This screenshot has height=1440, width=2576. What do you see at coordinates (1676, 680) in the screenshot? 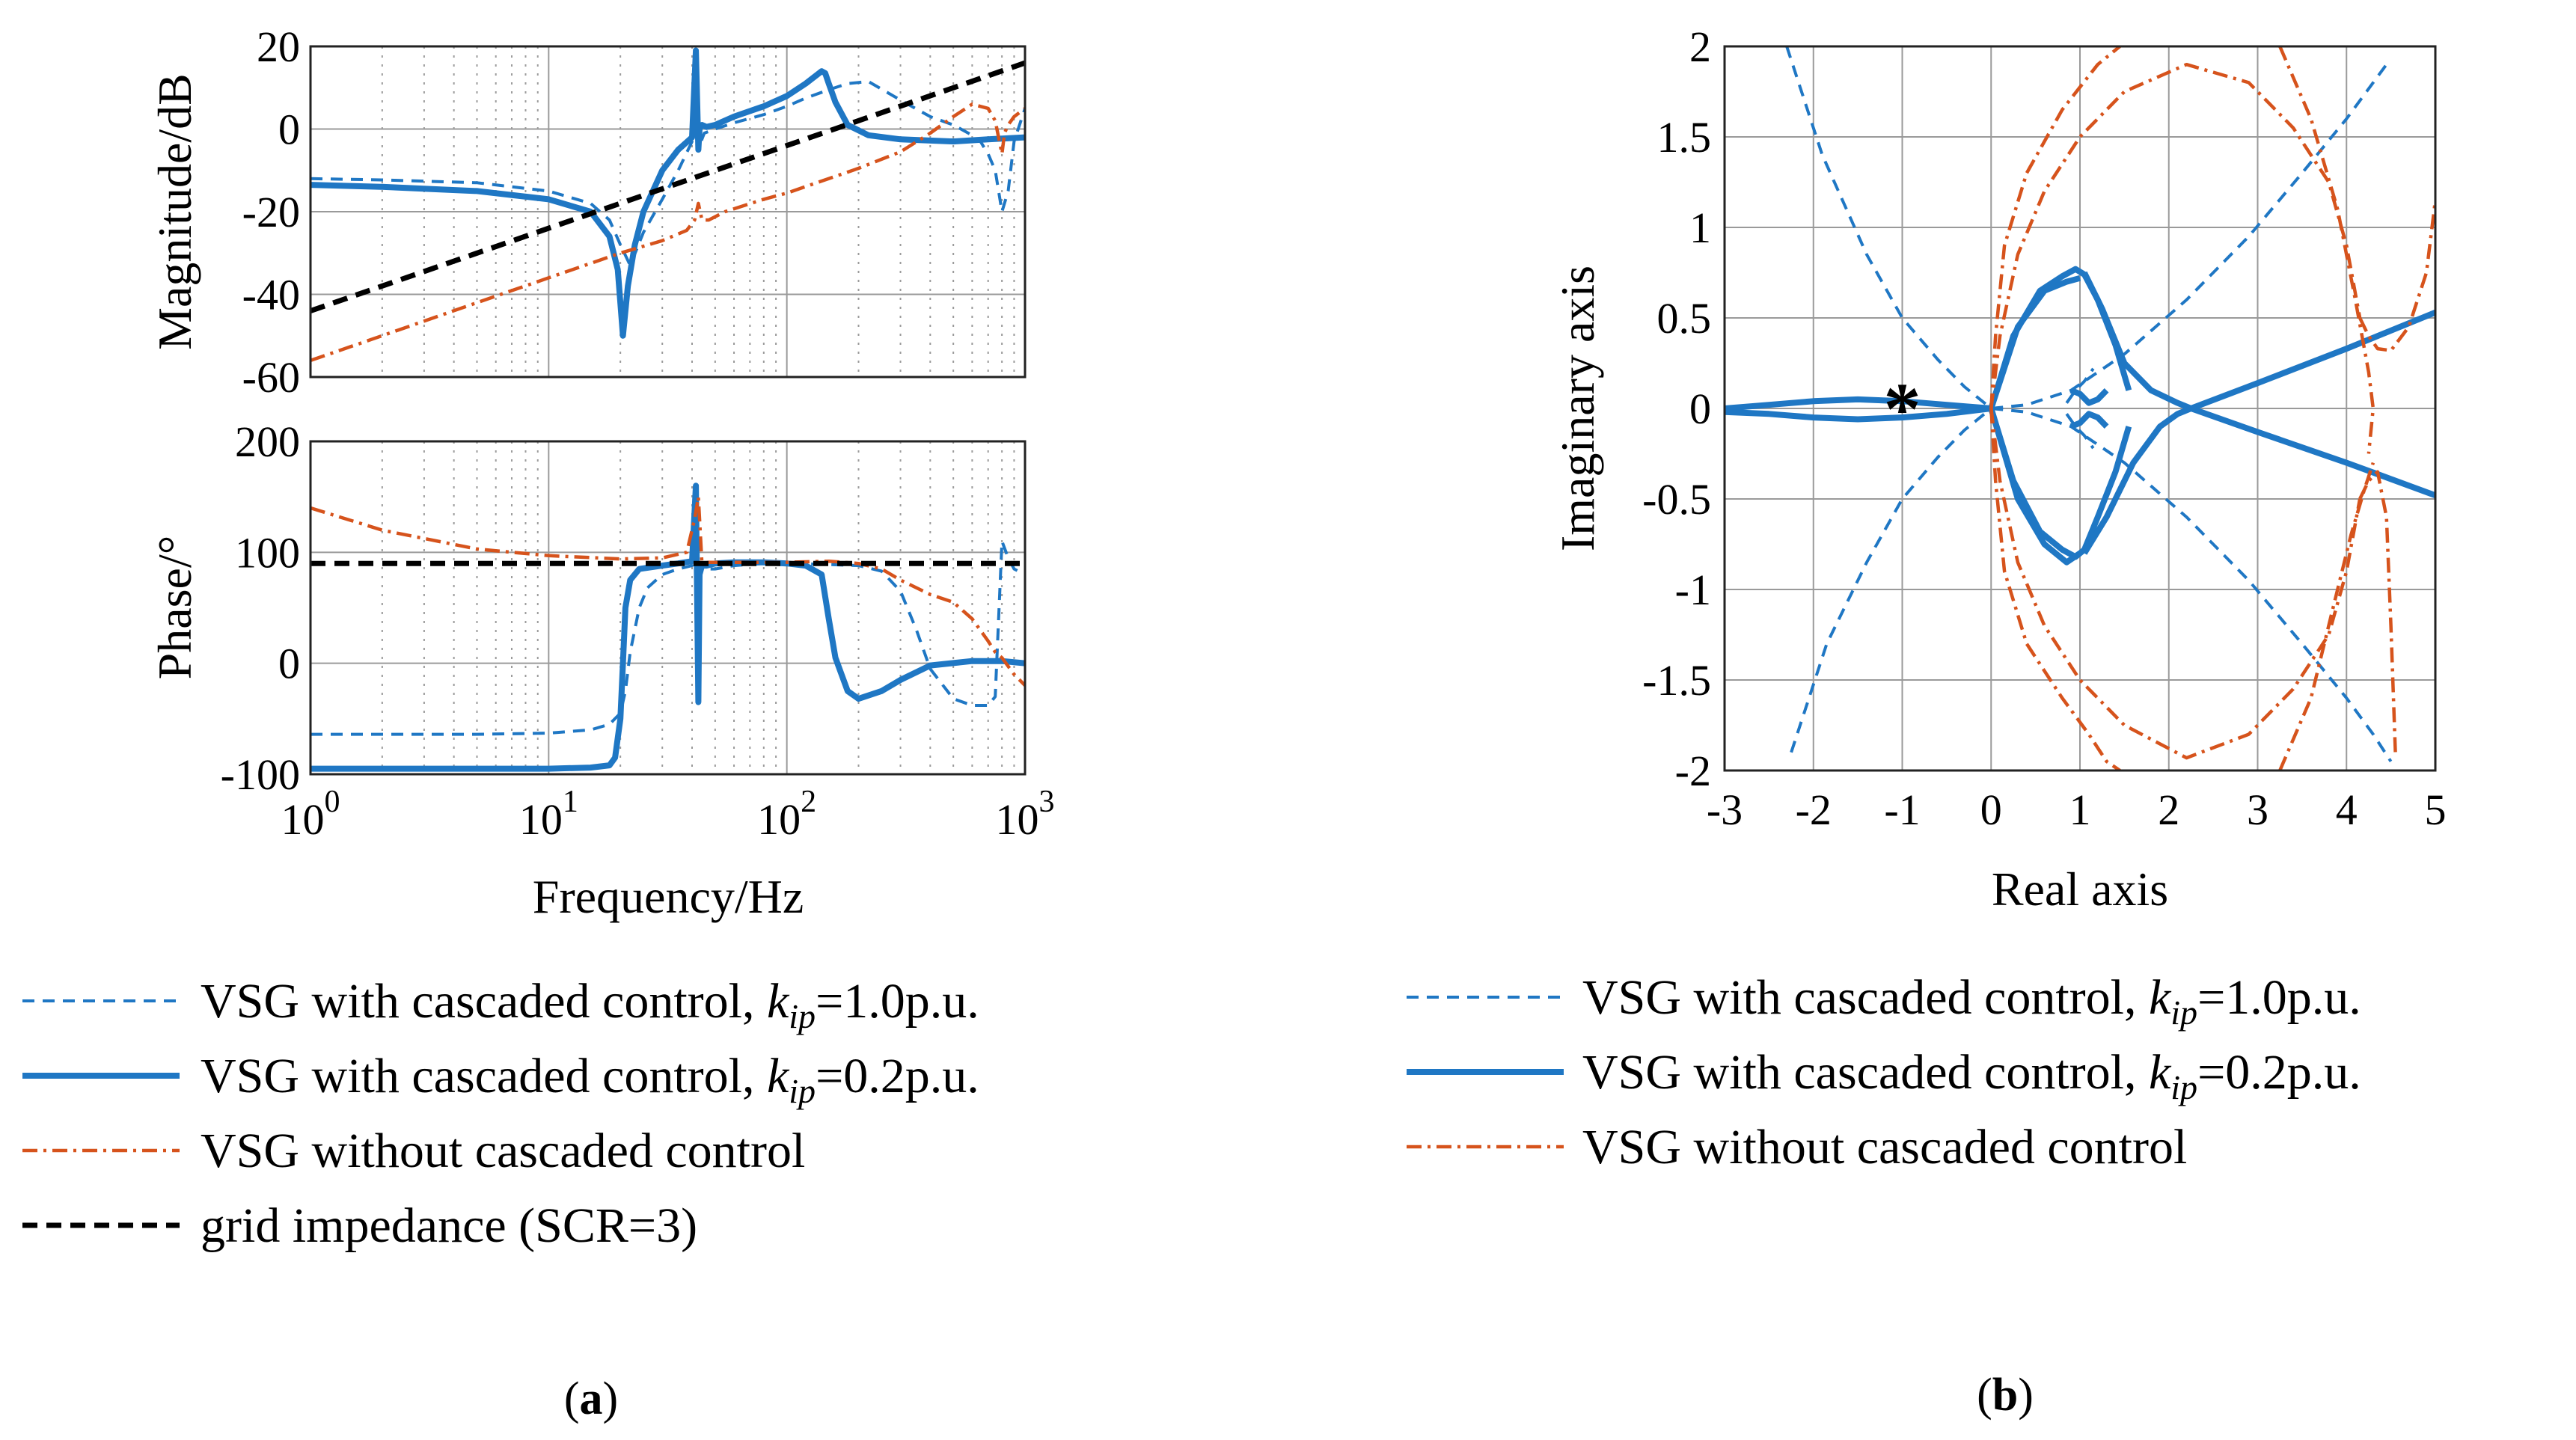
I see `y-tick-label: -1.5` at bounding box center [1676, 680].